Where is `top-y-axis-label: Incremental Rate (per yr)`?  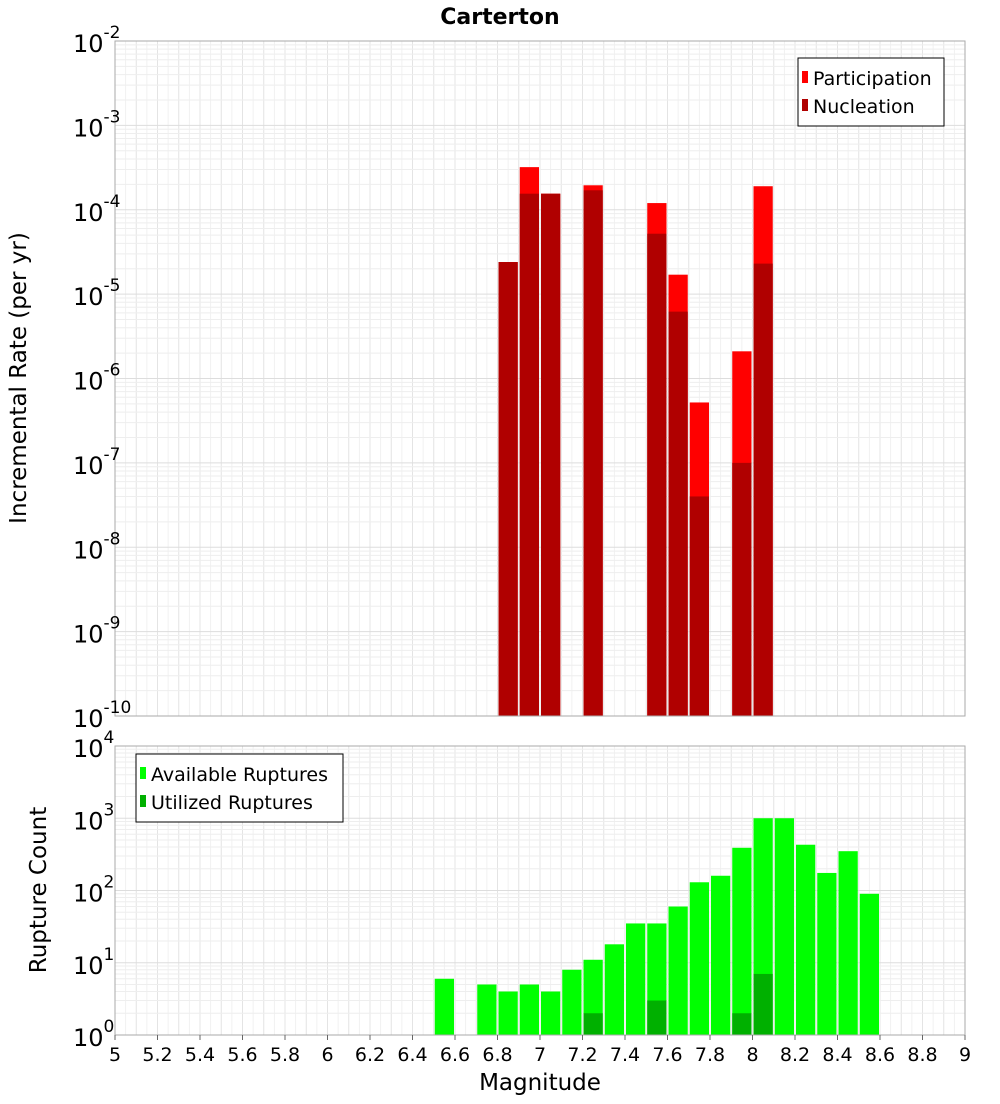
top-y-axis-label: Incremental Rate (per yr) is located at coordinates (19, 378).